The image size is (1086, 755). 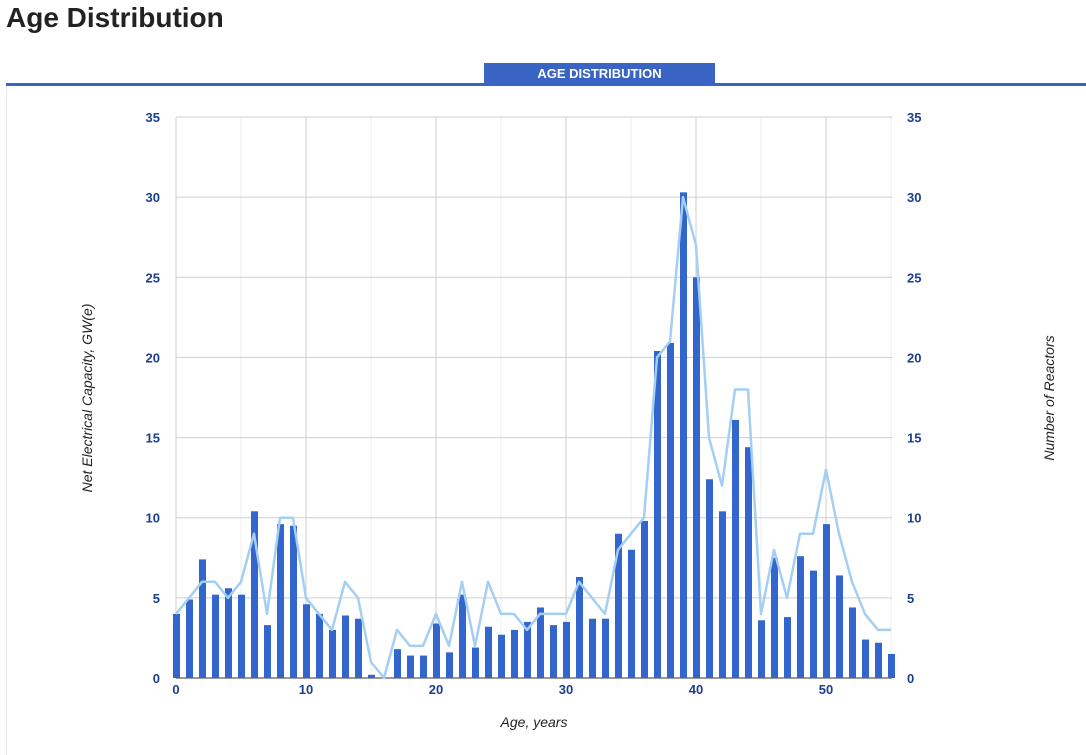 I want to click on x-tick-label: 30, so click(x=566, y=689).